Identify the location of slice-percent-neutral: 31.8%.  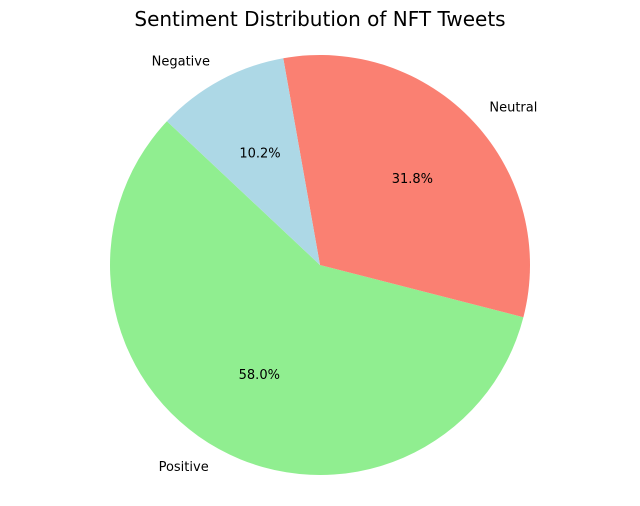
(412, 179).